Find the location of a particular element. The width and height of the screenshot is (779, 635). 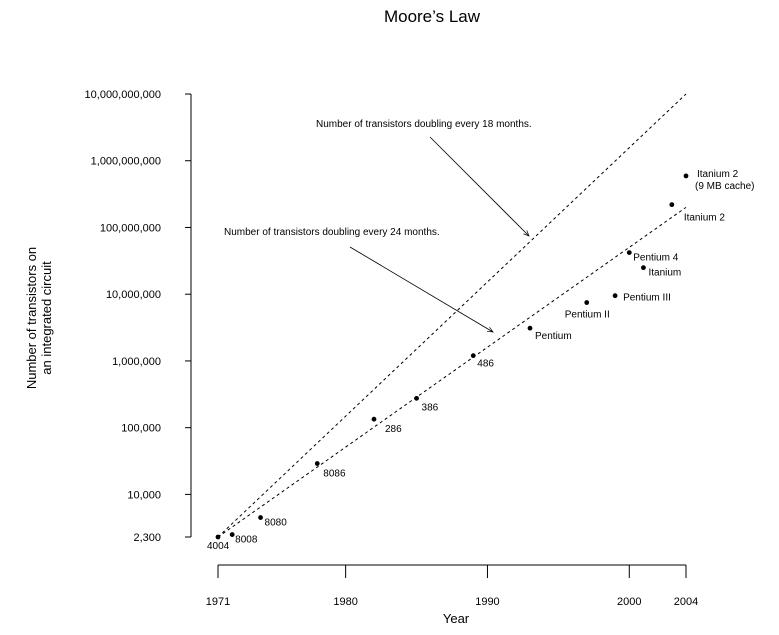

y-tick-label: 100,000,000 is located at coordinates (130, 228).